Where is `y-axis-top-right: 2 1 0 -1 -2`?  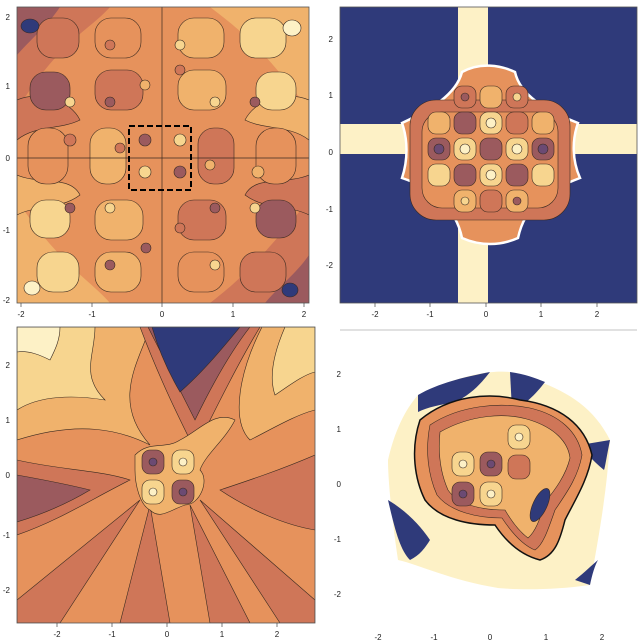
y-axis-top-right: 2 1 0 -1 -2 is located at coordinates (330, 152).